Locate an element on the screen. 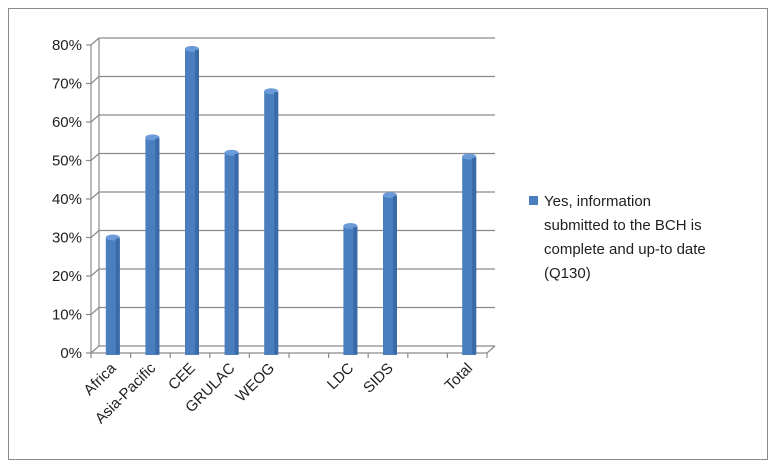  y-tick-label: 0% is located at coordinates (71, 353).